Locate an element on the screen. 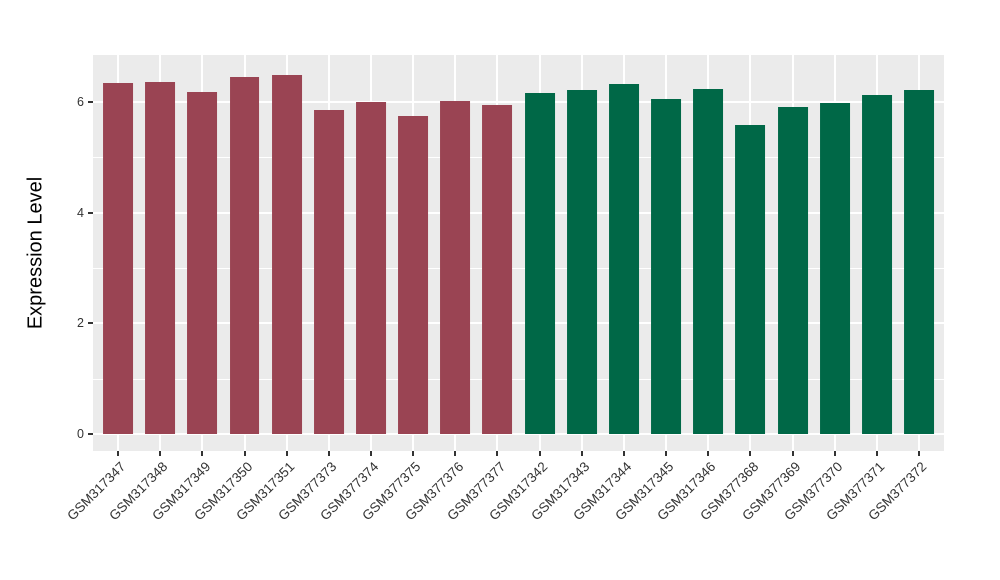  category-slot: GSM377372 is located at coordinates (902, 289).